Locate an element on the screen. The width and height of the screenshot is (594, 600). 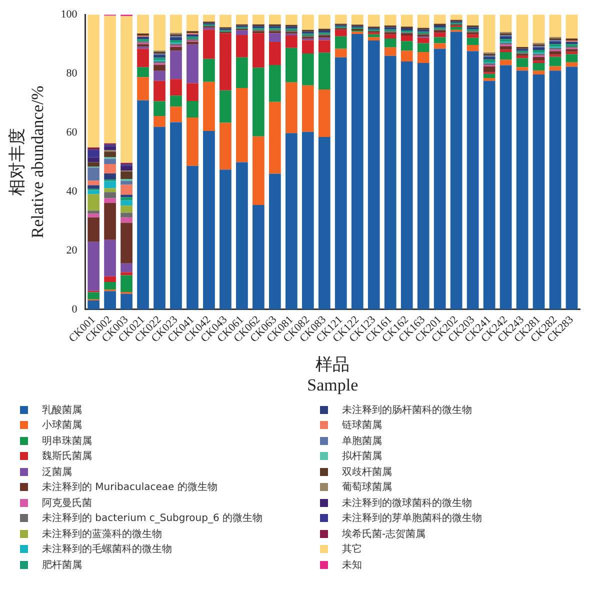
legend-label: 魏斯氏菌属 is located at coordinates (67, 457).